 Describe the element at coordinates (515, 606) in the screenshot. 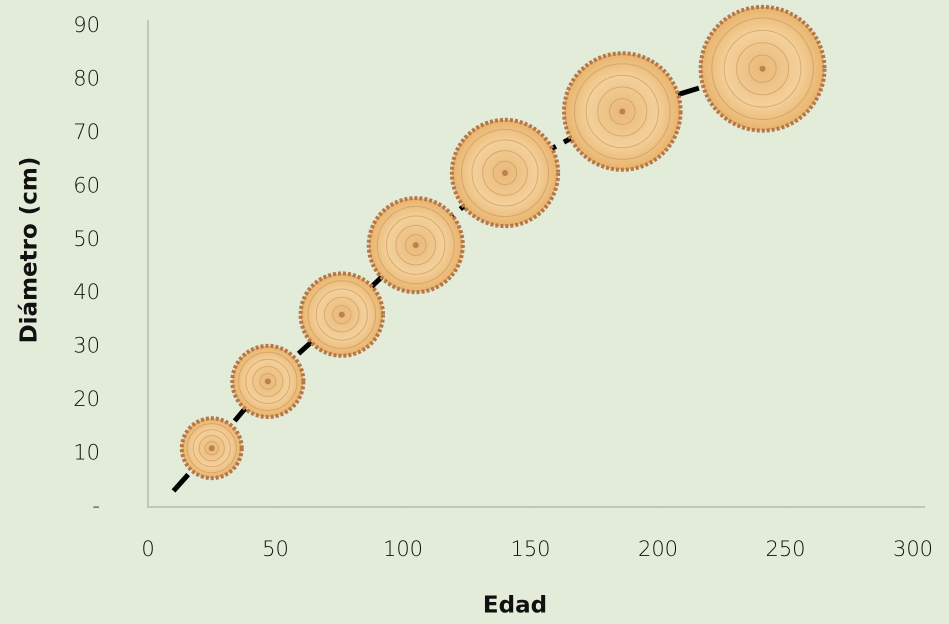

I see `x-axis-title: Edad` at that location.